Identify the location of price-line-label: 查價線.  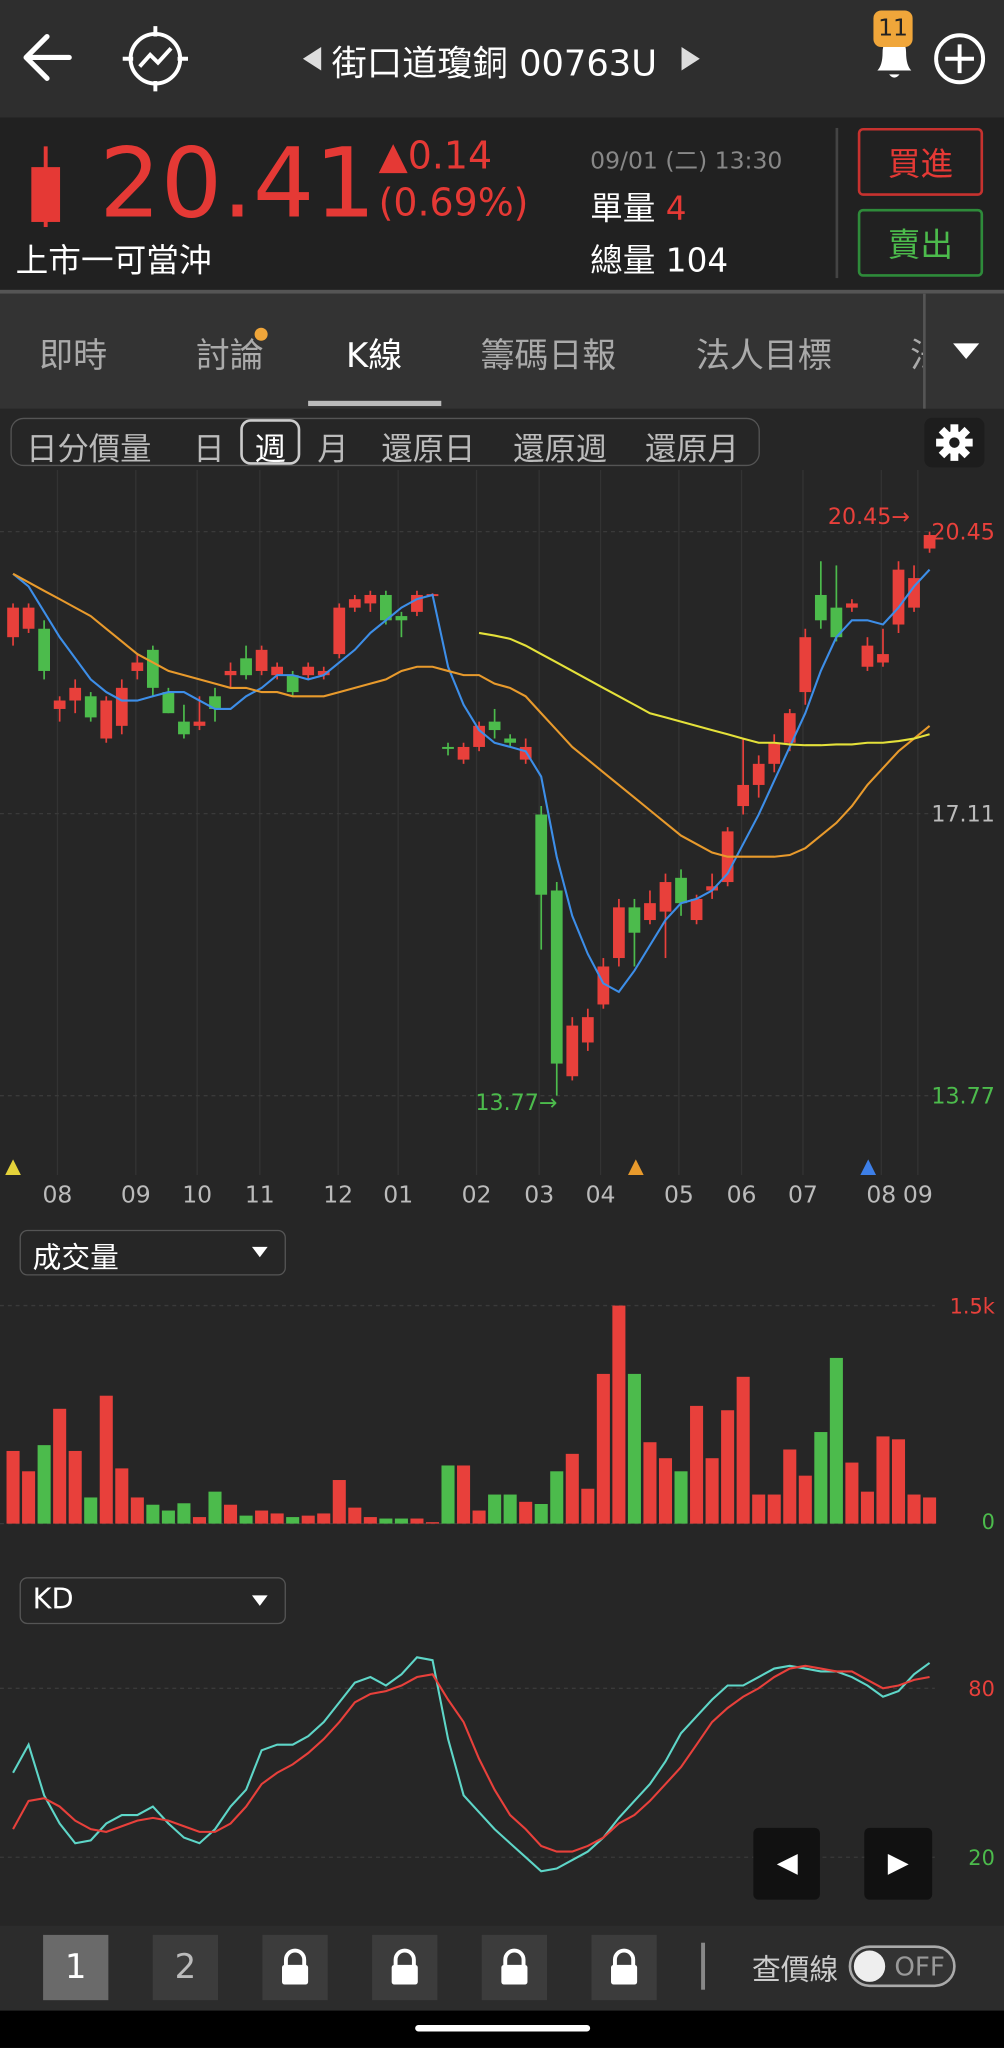
(795, 1971).